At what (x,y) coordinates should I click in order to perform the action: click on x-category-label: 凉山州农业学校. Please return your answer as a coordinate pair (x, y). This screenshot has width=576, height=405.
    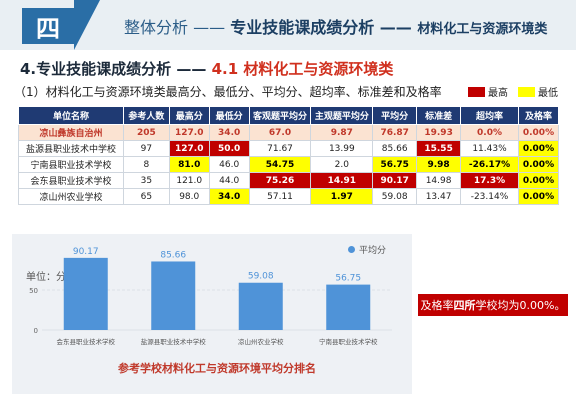
    Looking at the image, I should click on (261, 341).